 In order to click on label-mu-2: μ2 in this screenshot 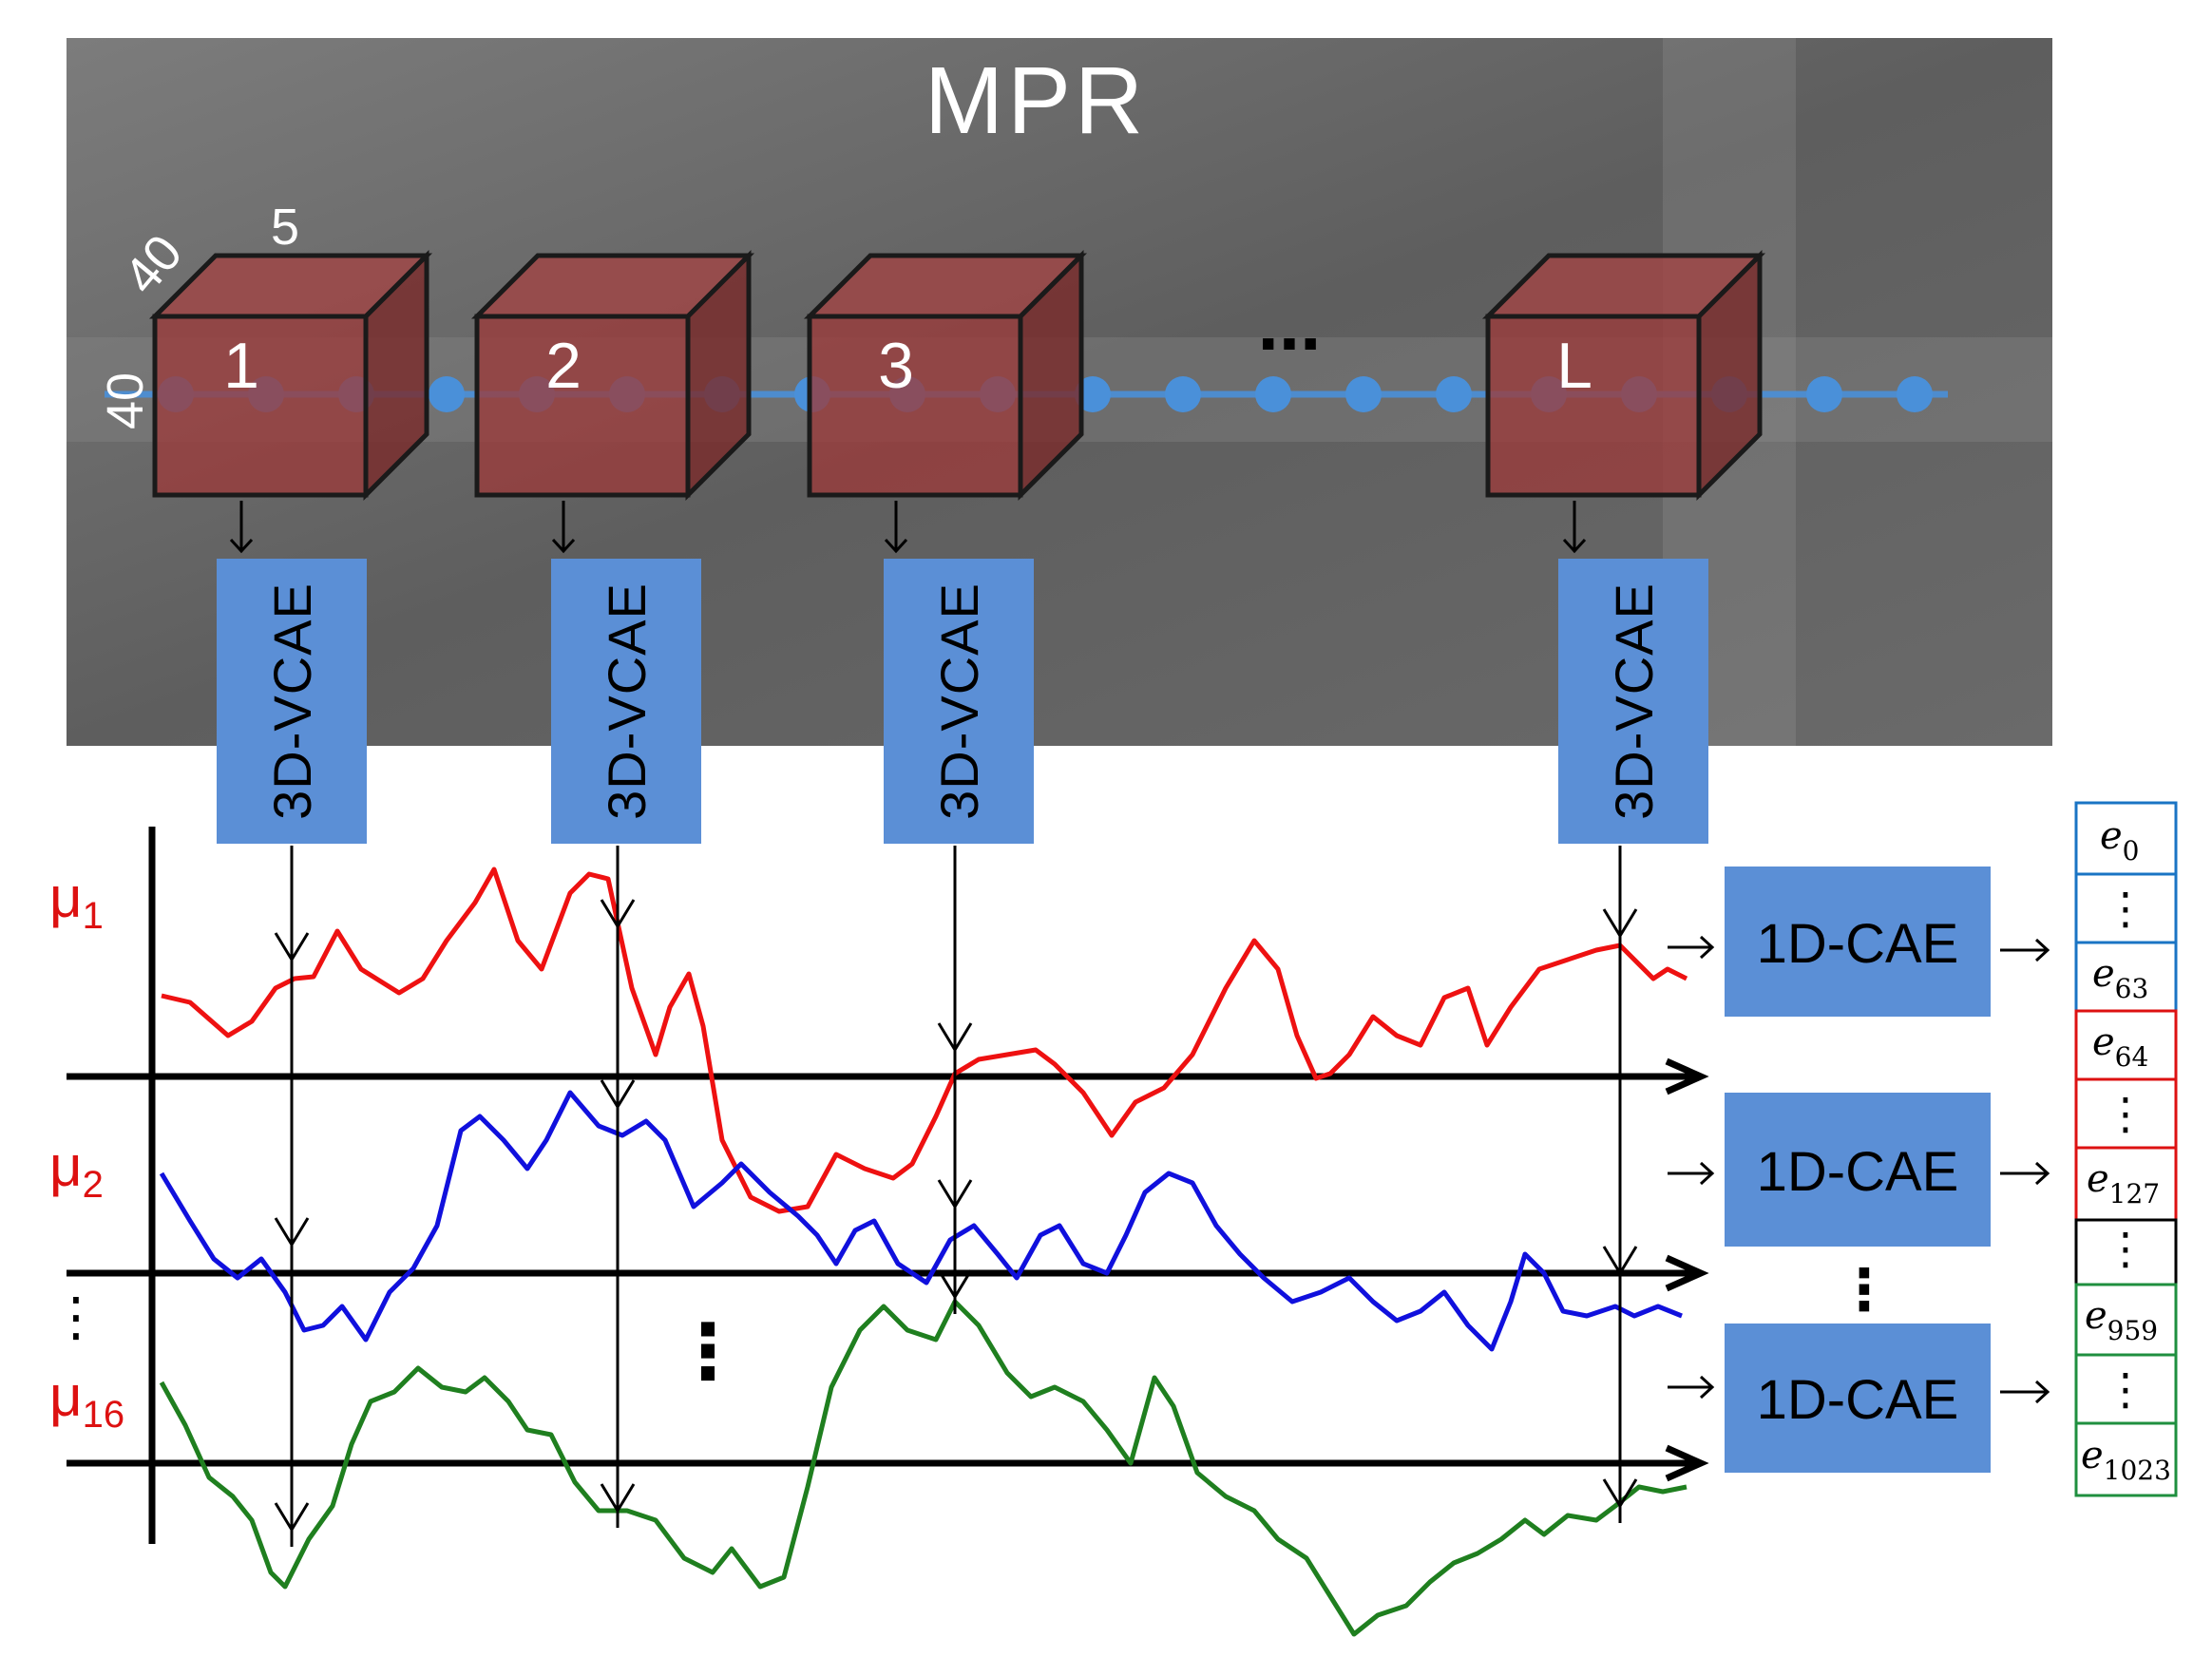, I will do `click(76, 1170)`.